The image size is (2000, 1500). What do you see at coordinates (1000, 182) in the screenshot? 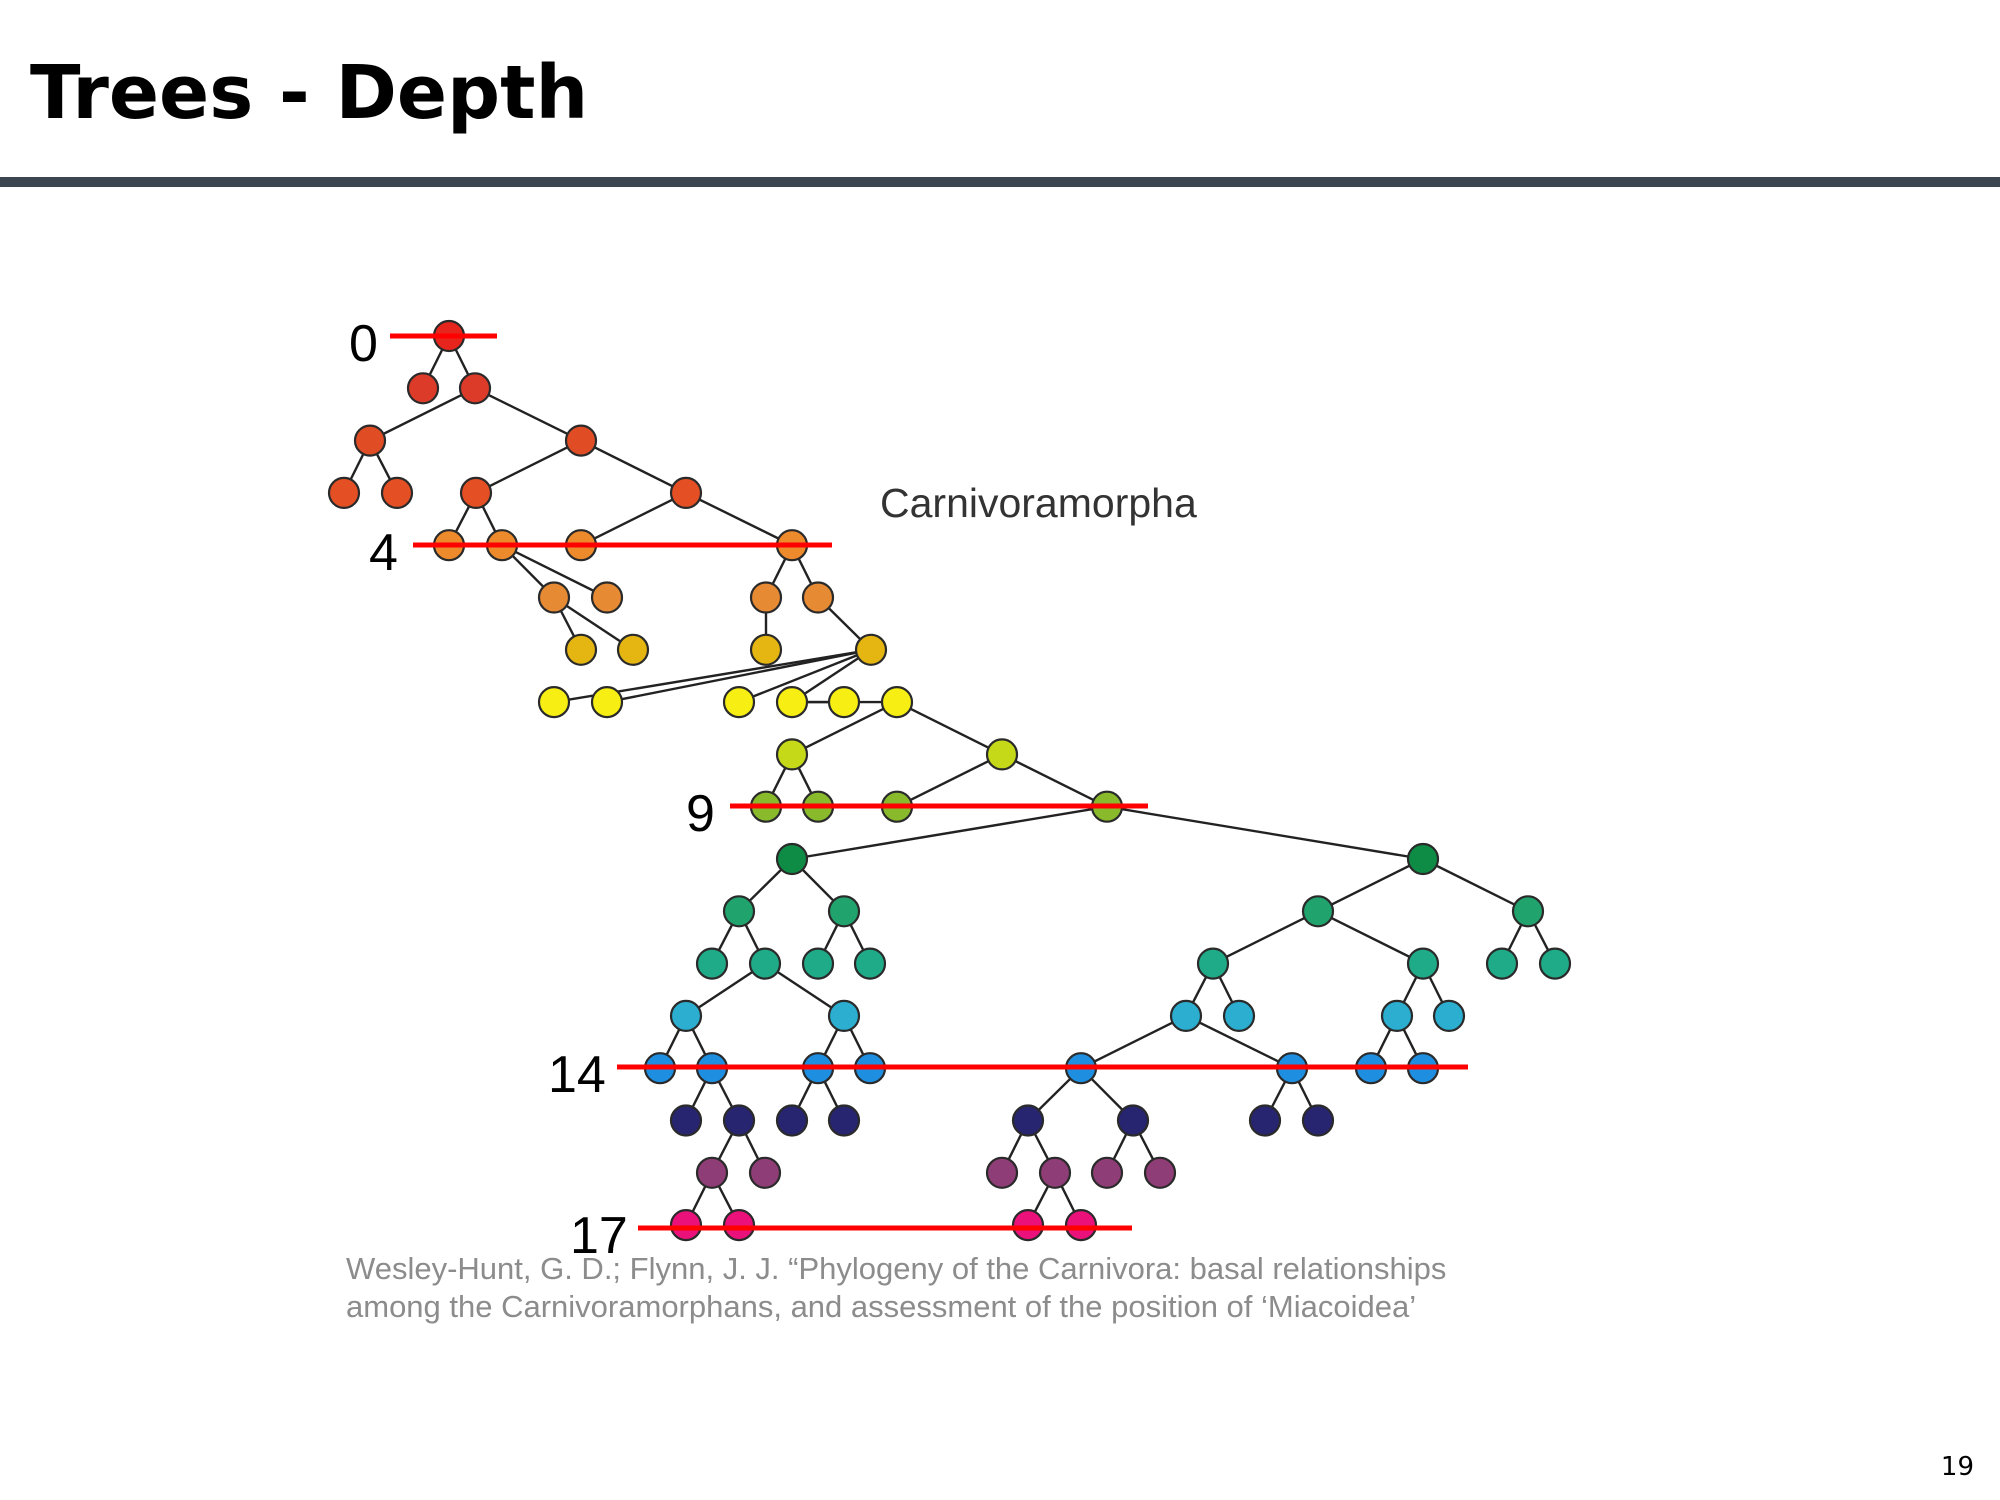
I see `title-divider` at bounding box center [1000, 182].